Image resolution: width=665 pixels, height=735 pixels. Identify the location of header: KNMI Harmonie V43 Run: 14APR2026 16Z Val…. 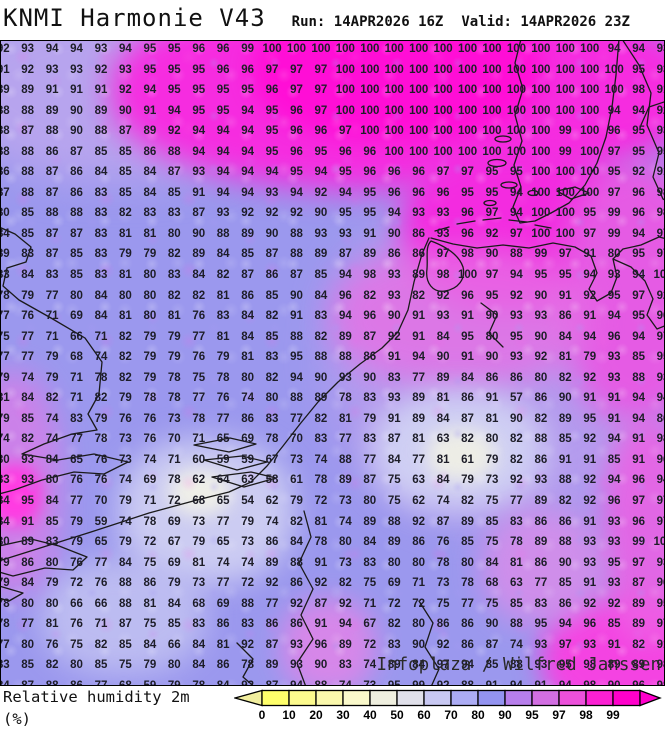
(332, 20).